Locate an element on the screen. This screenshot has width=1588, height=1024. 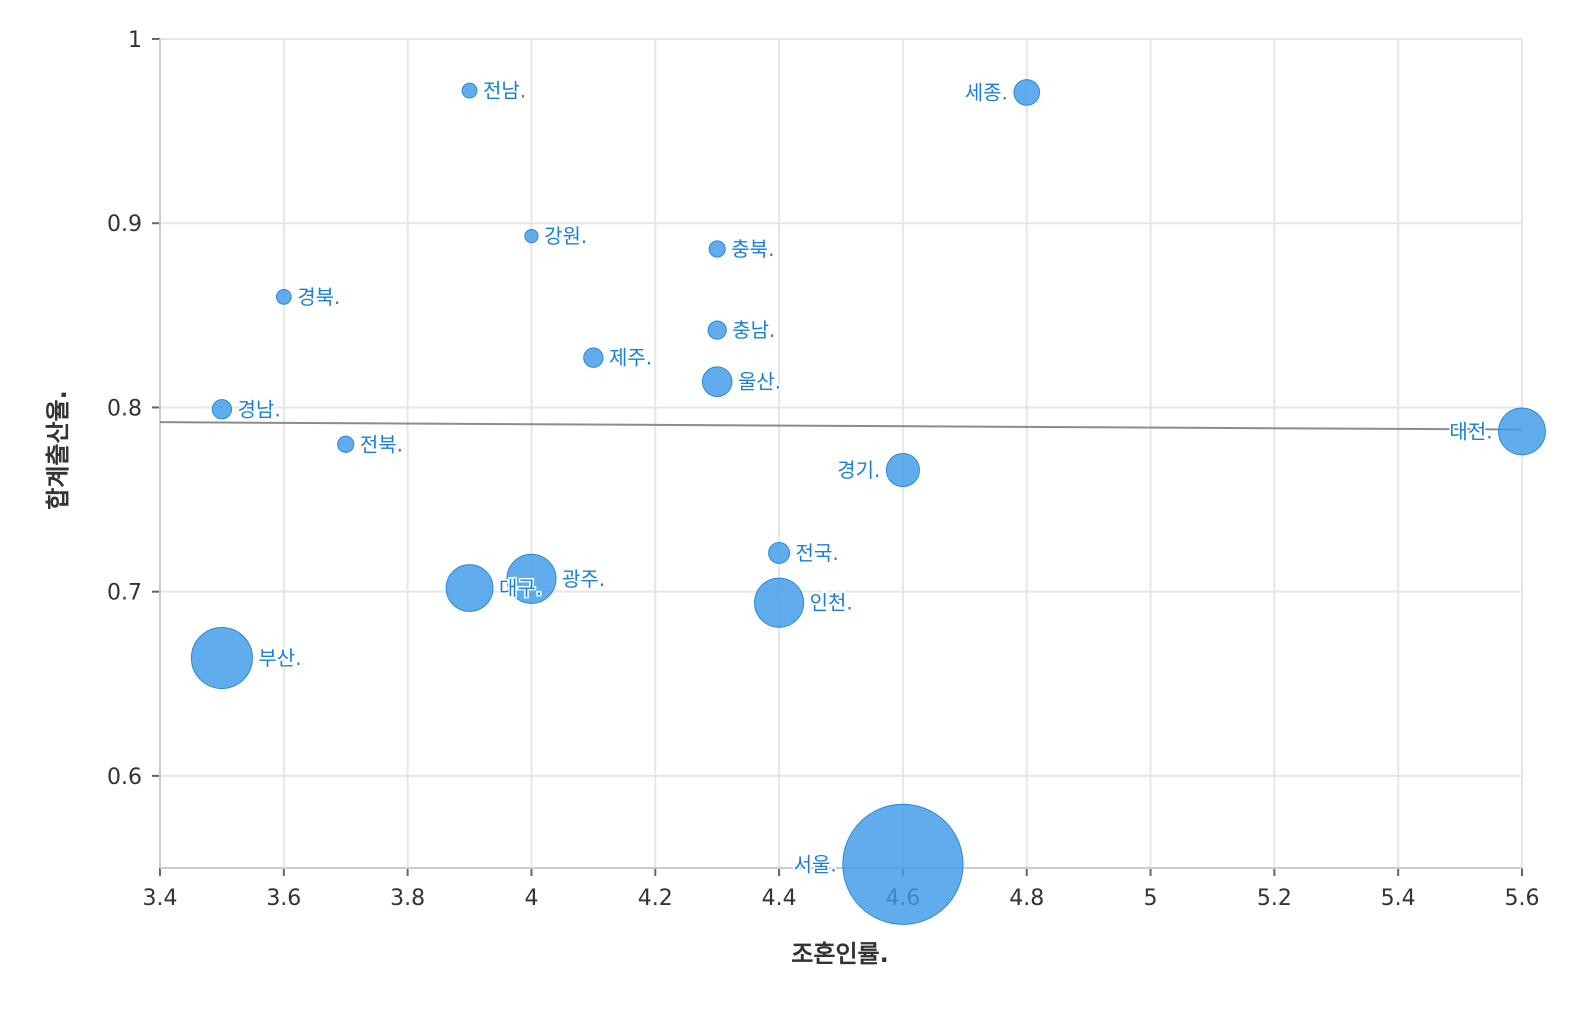
x-tick-label: 3.4 is located at coordinates (160, 898).